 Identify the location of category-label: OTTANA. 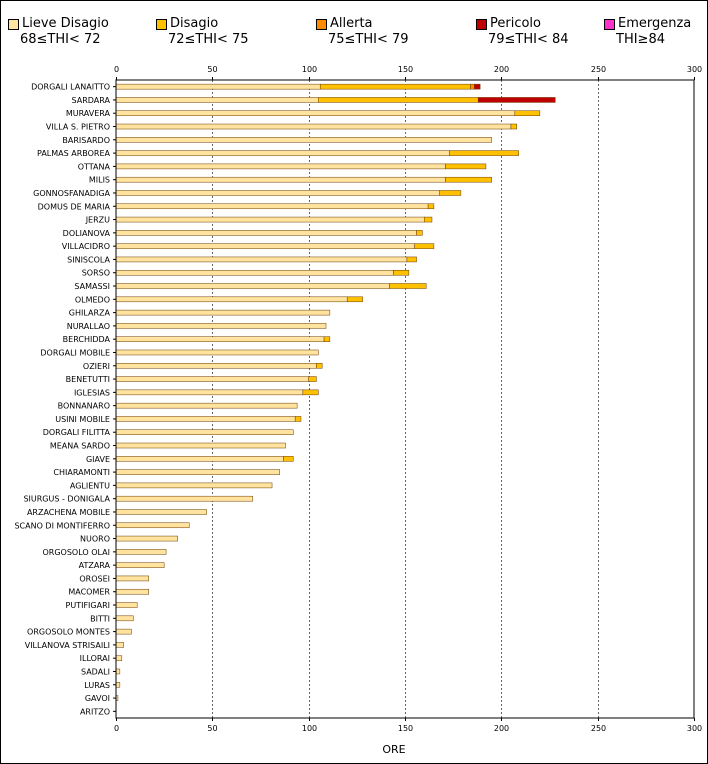
(94, 166).